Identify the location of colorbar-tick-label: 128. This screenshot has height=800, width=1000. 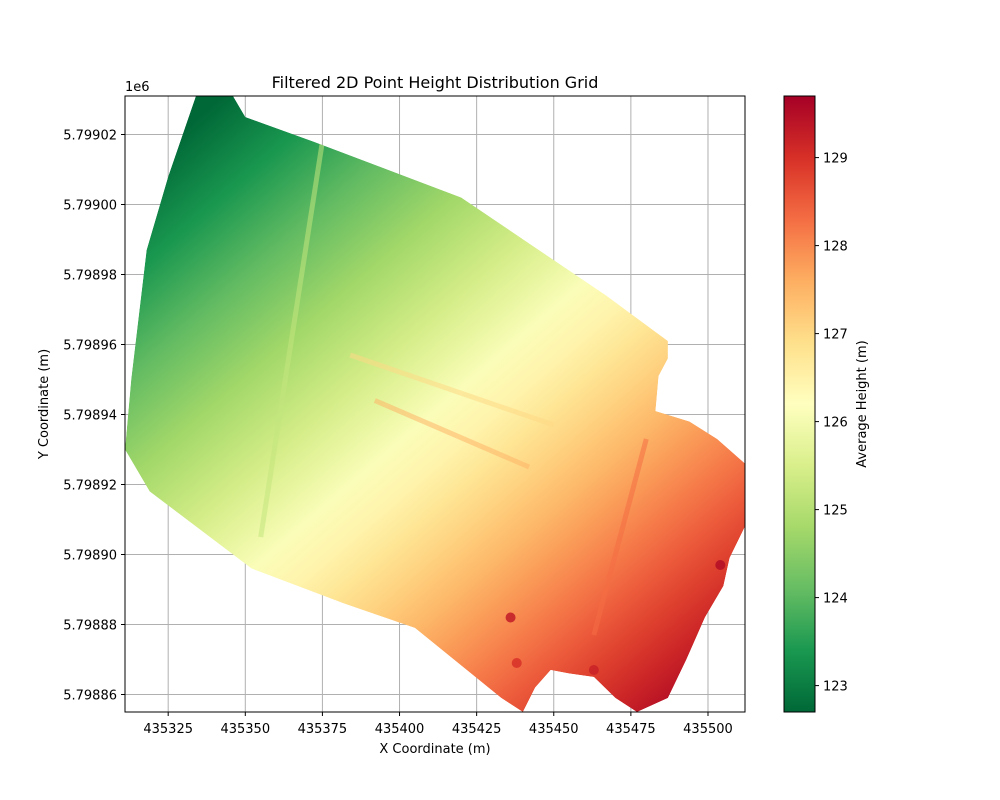
(835, 247).